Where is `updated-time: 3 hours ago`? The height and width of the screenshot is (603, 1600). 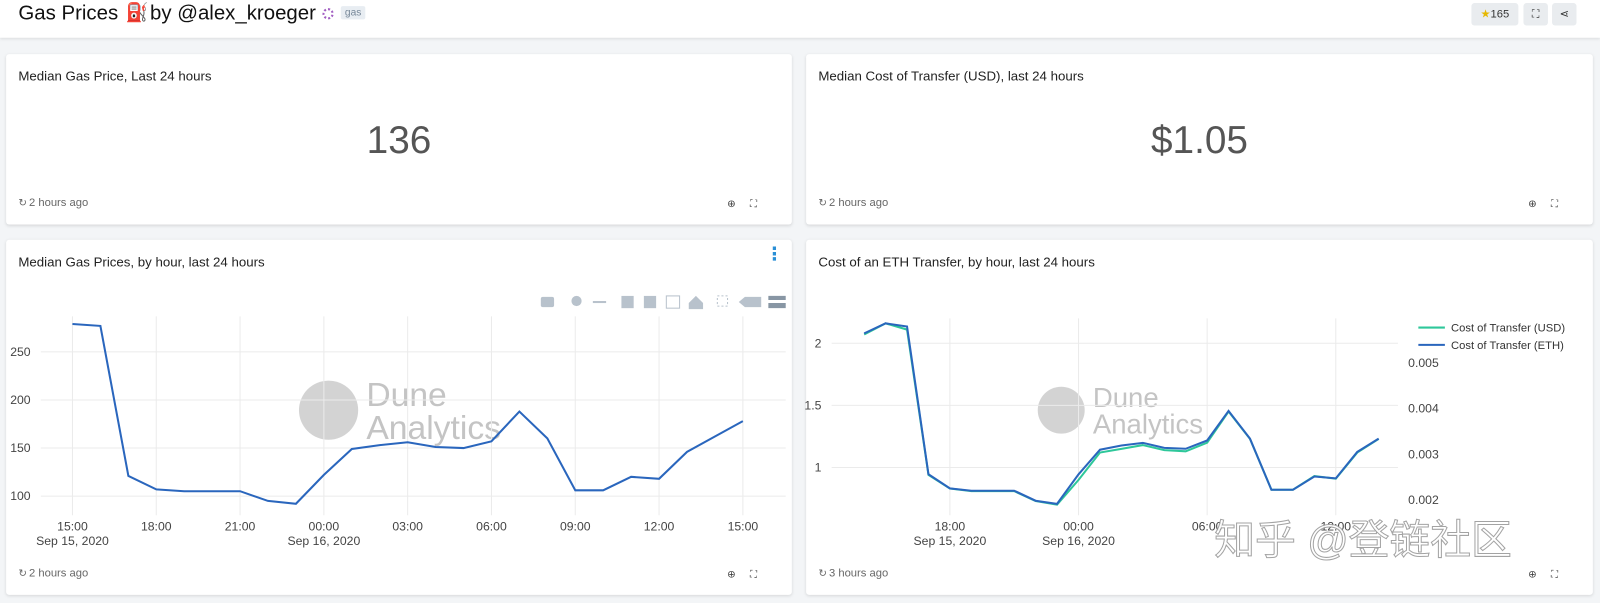
updated-time: 3 hours ago is located at coordinates (853, 573).